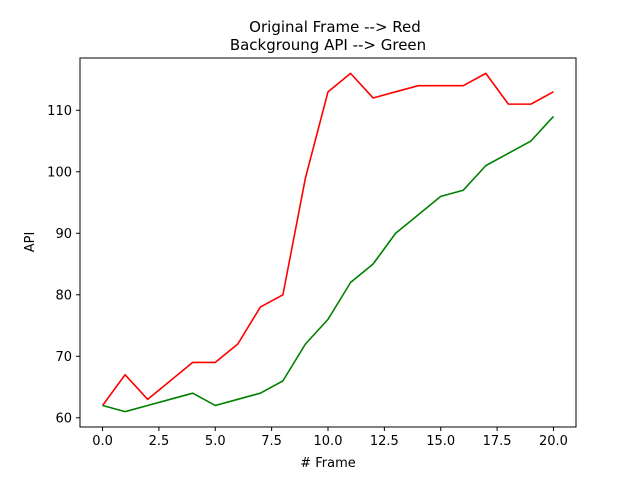 This screenshot has width=640, height=480. Describe the element at coordinates (328, 463) in the screenshot. I see `x-axis-label: # Frame` at that location.